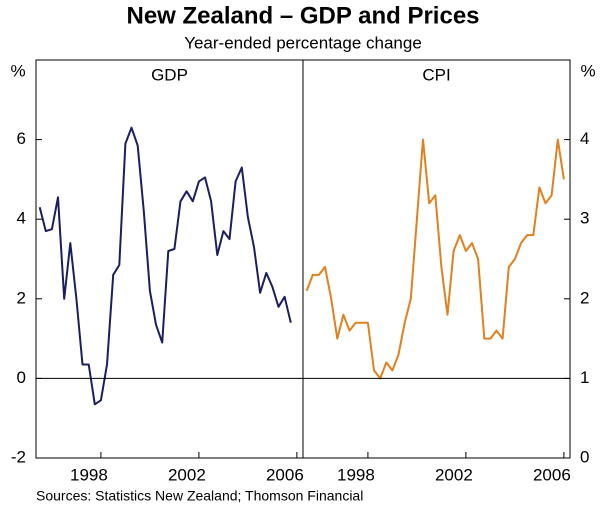 The image size is (607, 512). What do you see at coordinates (302, 15) in the screenshot?
I see `chart-title: New Zealand – GDP and Prices` at bounding box center [302, 15].